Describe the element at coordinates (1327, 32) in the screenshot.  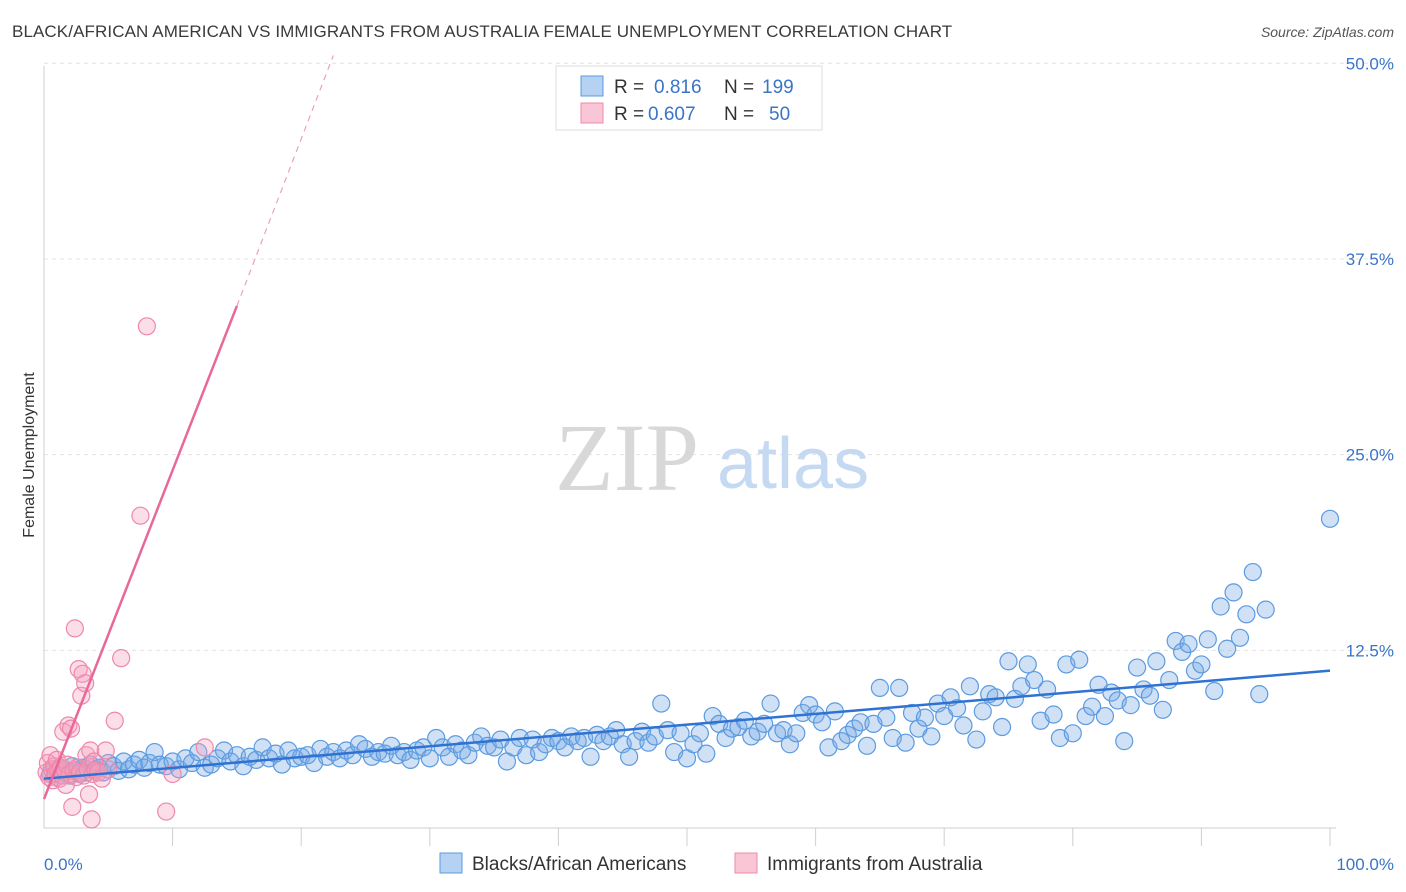
I see `source-label: Source: ZipAtlas.com` at that location.